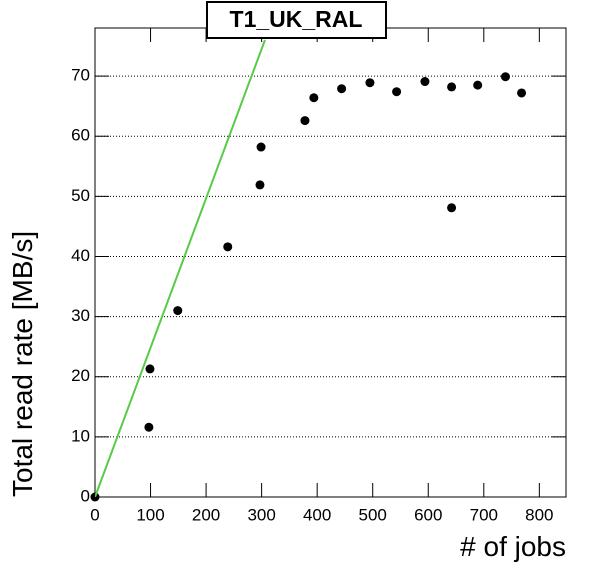 This screenshot has width=596, height=572. What do you see at coordinates (22, 364) in the screenshot?
I see `y-axis-label: Total read rate [MB/s]` at bounding box center [22, 364].